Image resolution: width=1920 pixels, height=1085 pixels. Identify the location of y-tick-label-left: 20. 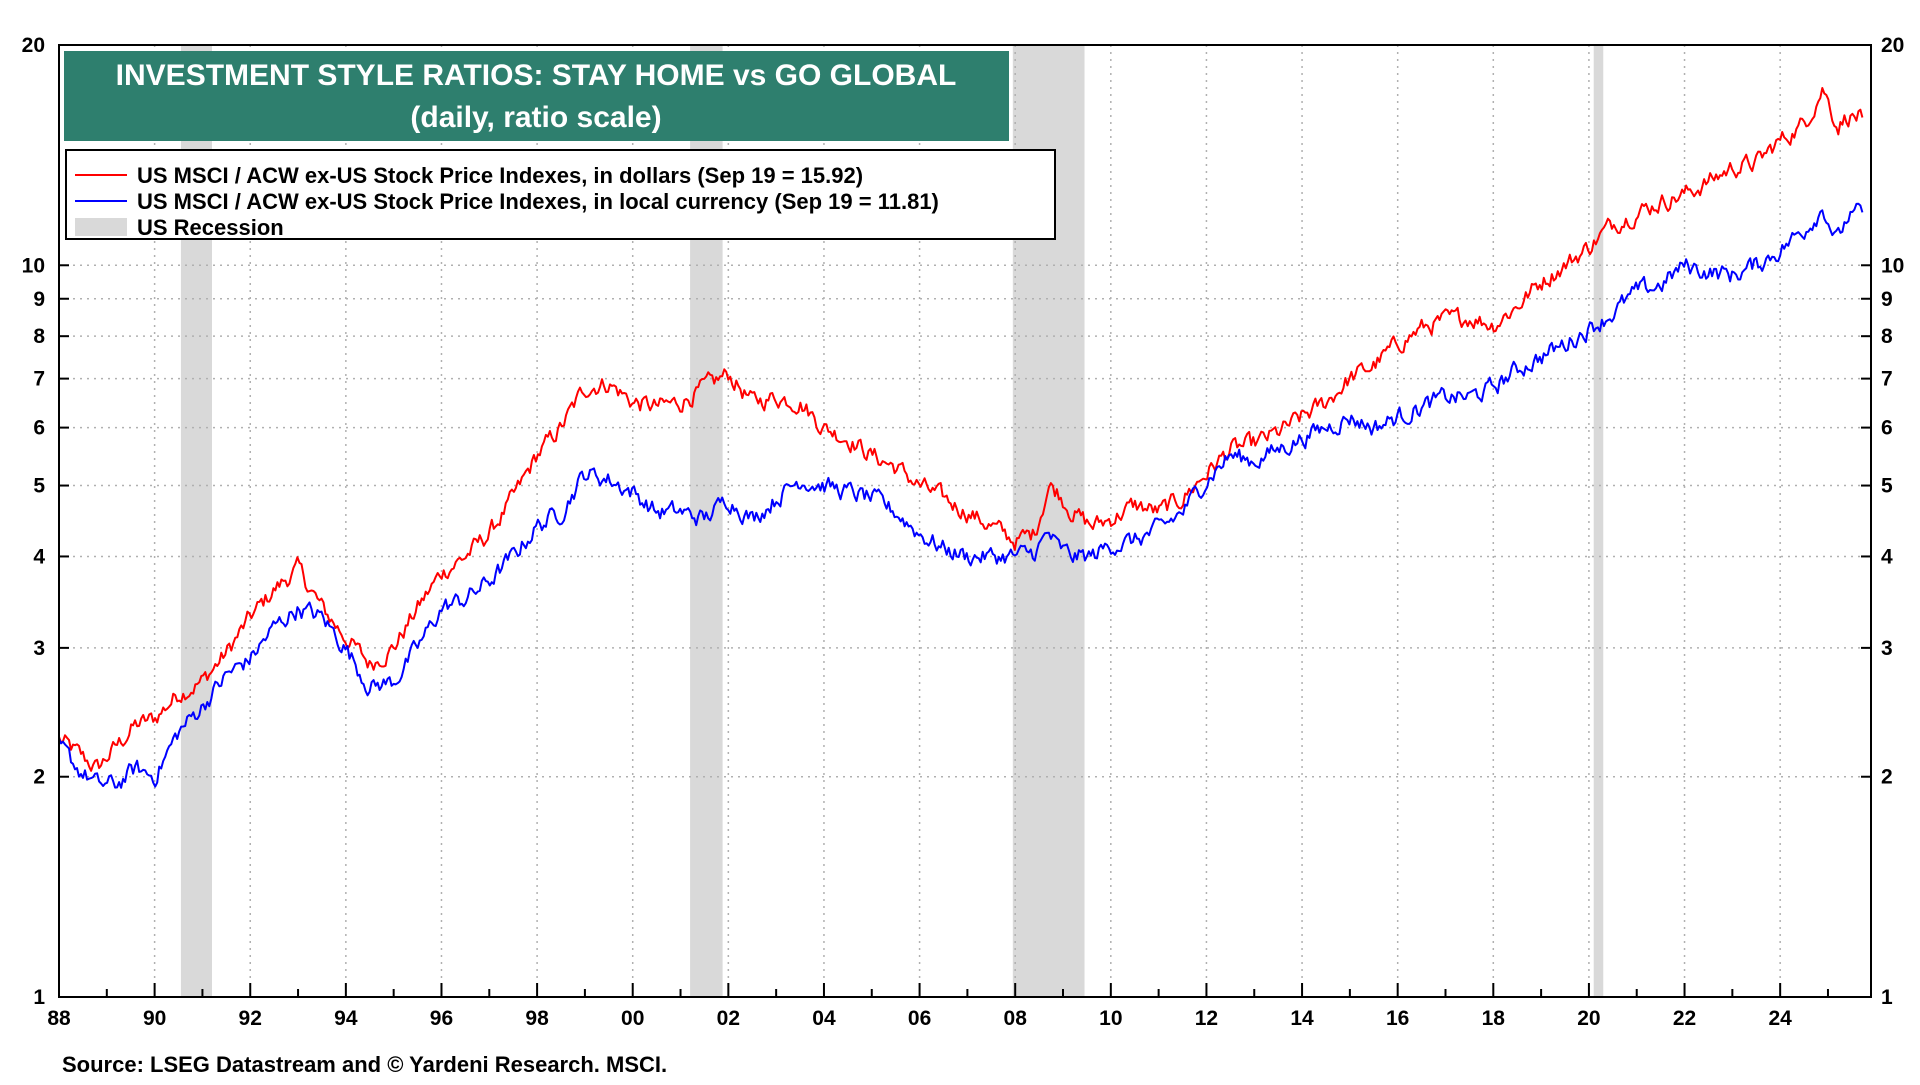
(33, 45).